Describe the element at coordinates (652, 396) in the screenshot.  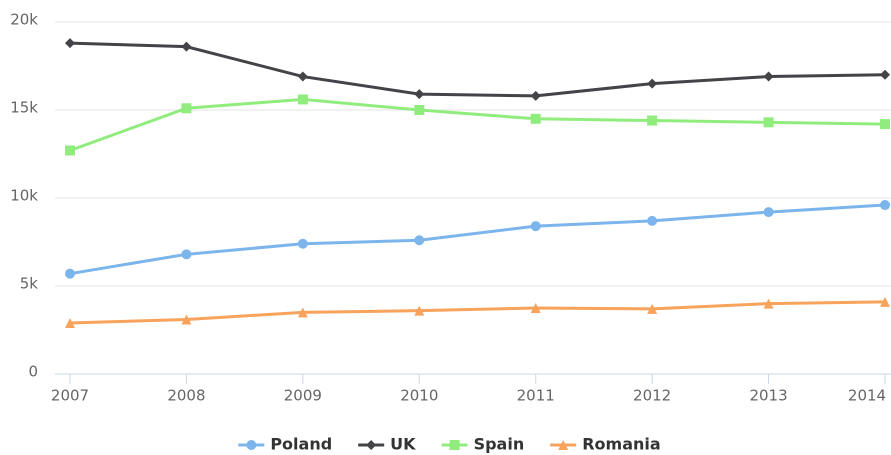
I see `x-tick-label: 2012` at that location.